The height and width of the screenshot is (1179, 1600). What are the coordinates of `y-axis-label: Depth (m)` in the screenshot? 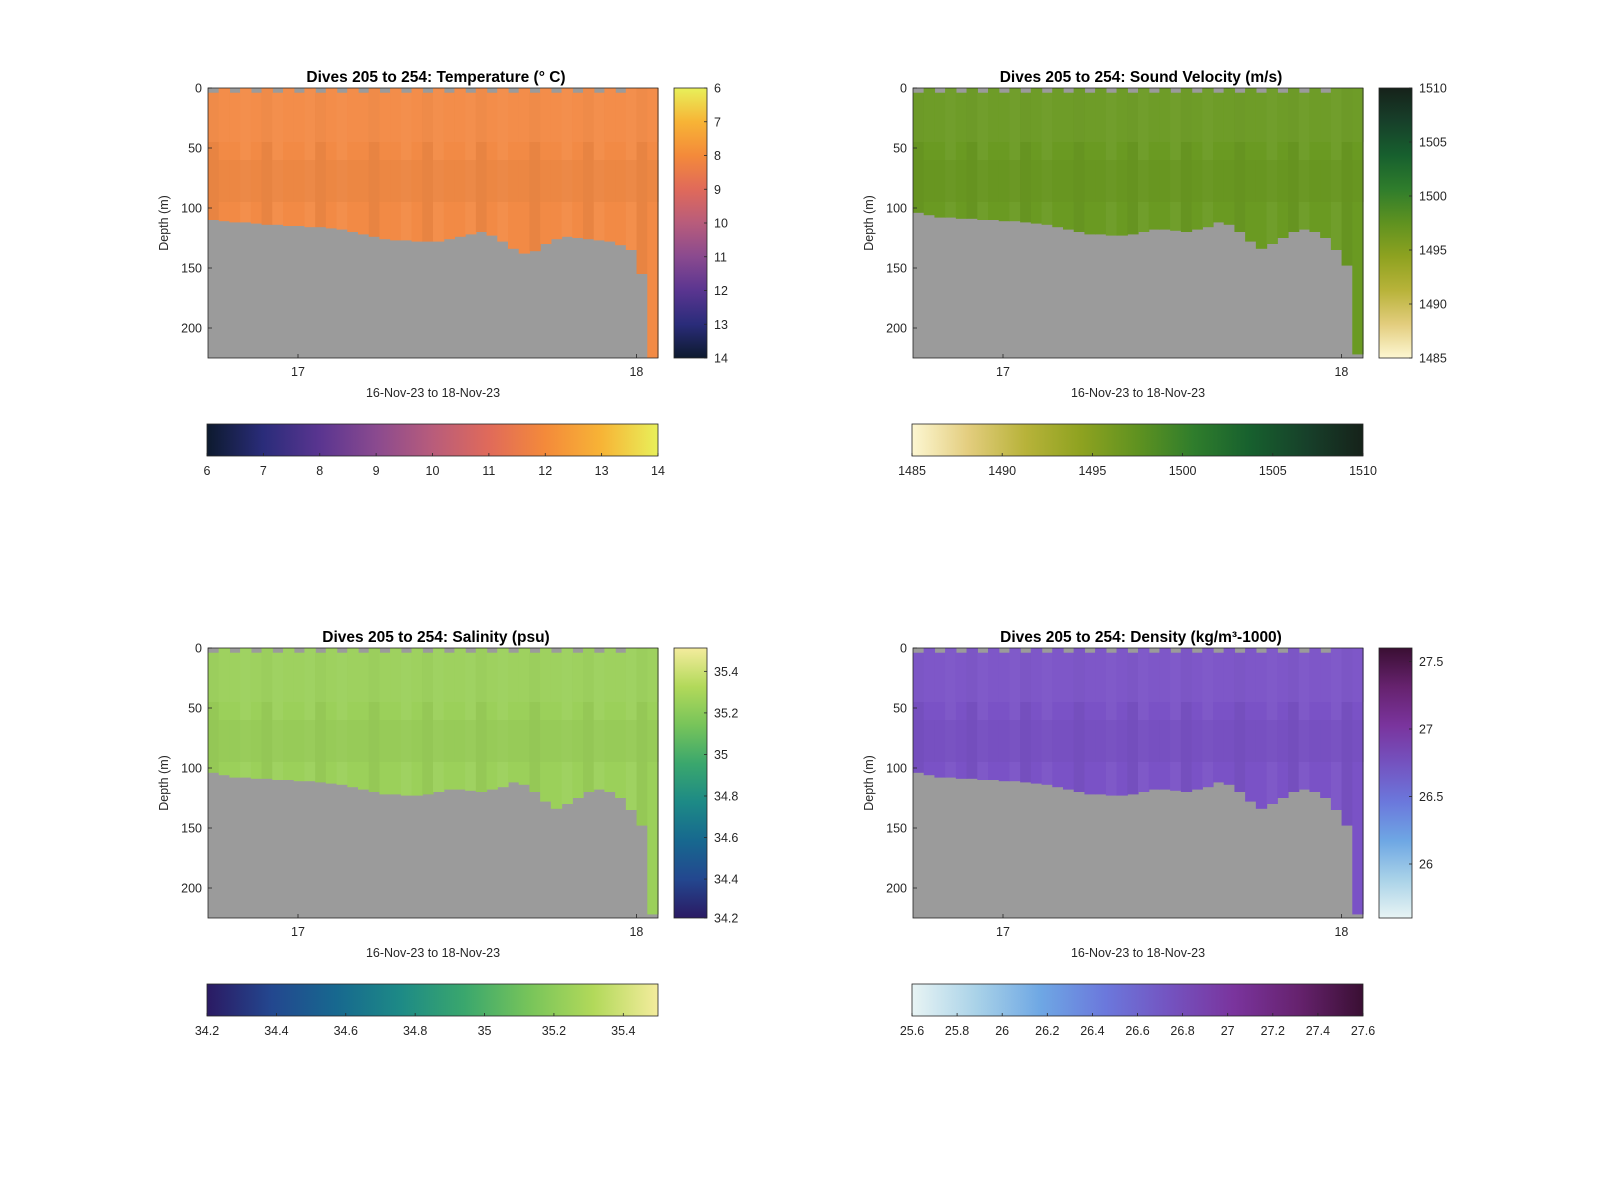 It's located at (164, 223).